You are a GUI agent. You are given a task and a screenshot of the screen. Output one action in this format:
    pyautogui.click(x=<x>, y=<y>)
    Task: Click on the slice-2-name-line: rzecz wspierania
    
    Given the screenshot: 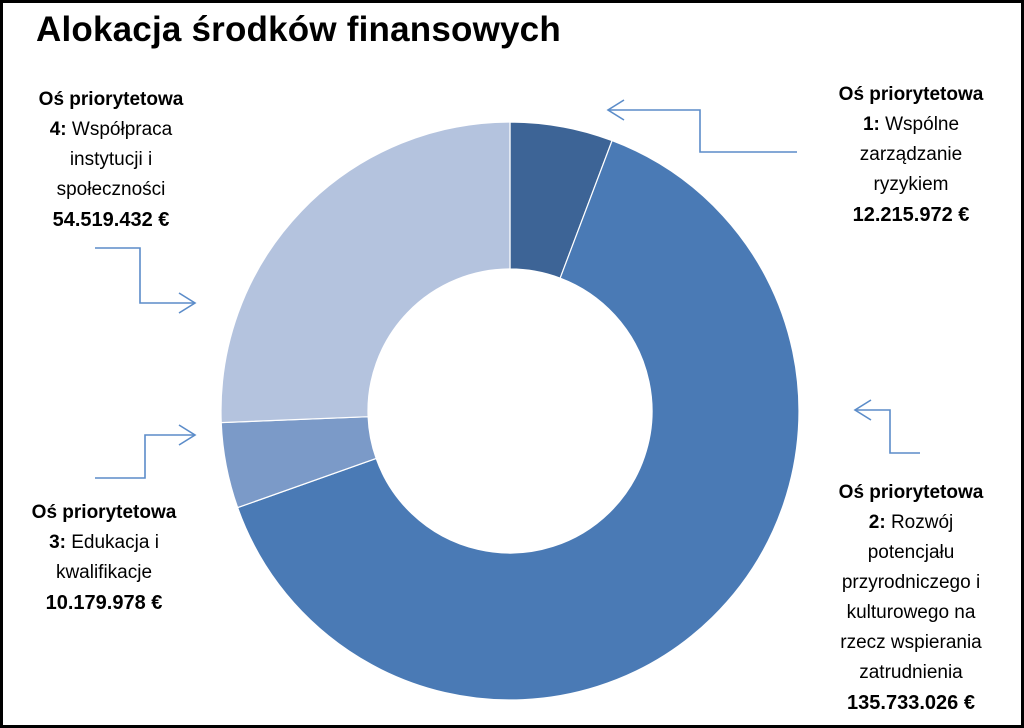 What is the action you would take?
    pyautogui.click(x=911, y=642)
    